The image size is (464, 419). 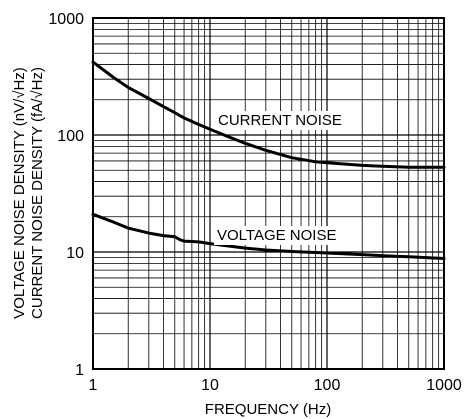 What do you see at coordinates (66, 195) in the screenshot?
I see `y-tick-labels: 1 10 100 1000` at bounding box center [66, 195].